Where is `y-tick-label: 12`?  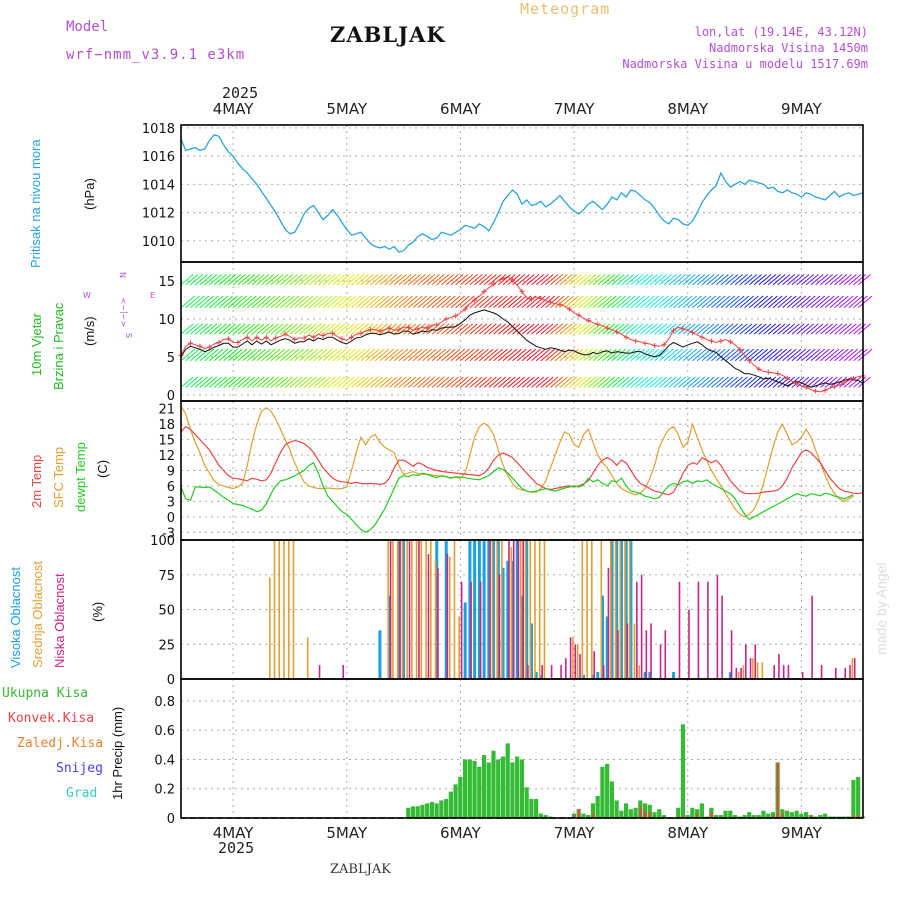 y-tick-label: 12 is located at coordinates (166, 456).